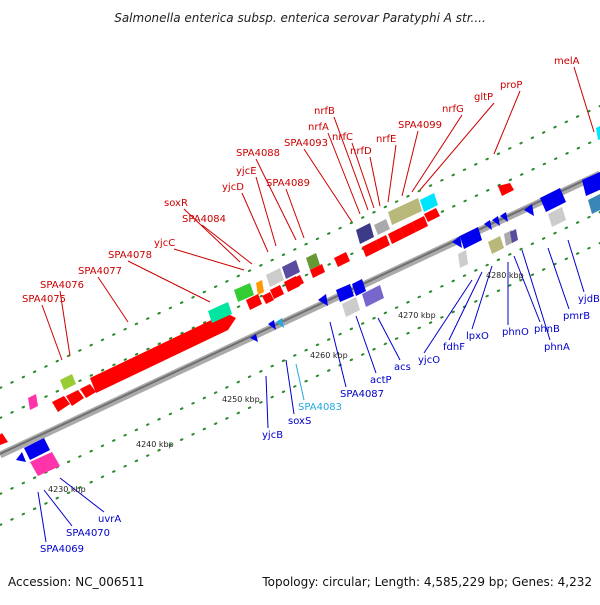 This screenshot has height=605, width=600. What do you see at coordinates (437, 153) in the screenshot?
I see `connector-nrfg` at bounding box center [437, 153].